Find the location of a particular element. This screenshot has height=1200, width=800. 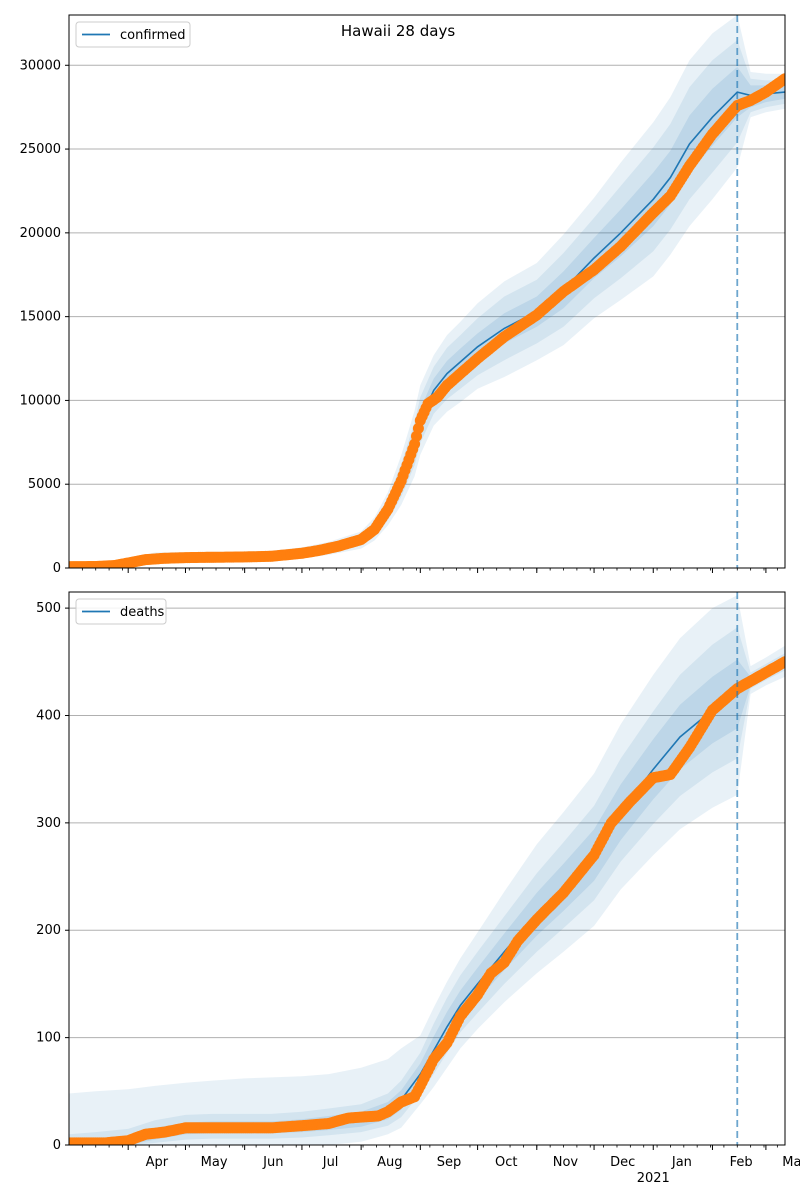

y-tick-label: 25000 is located at coordinates (40, 149).